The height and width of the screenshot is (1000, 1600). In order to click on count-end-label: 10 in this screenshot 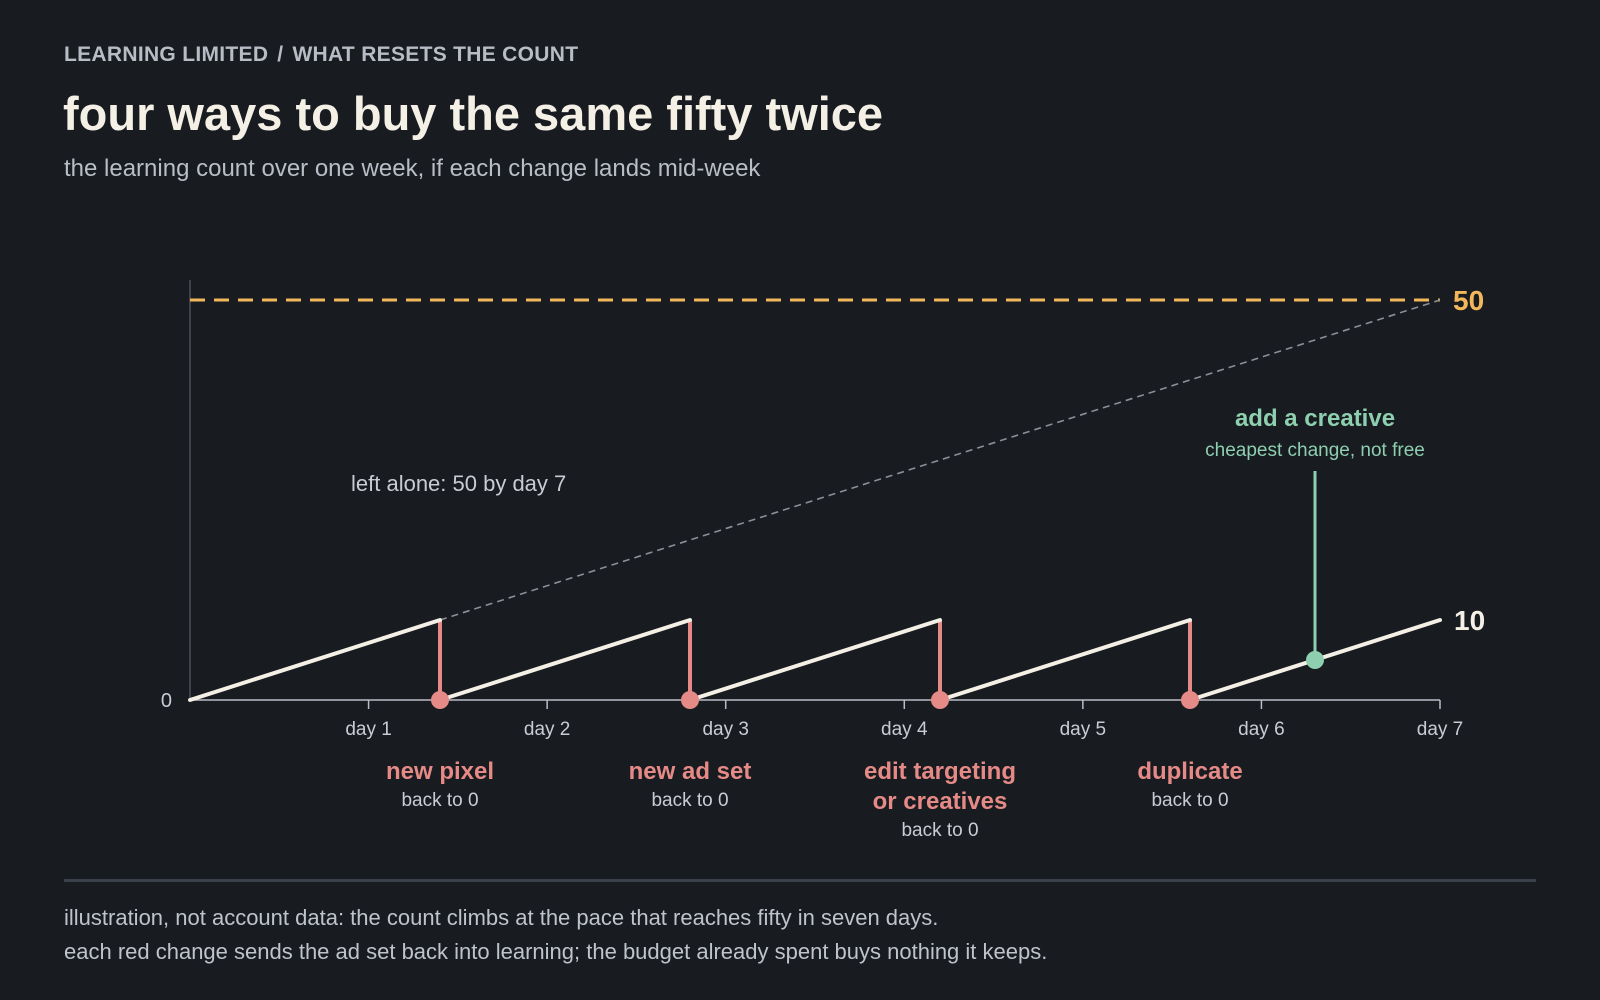, I will do `click(1469, 620)`.